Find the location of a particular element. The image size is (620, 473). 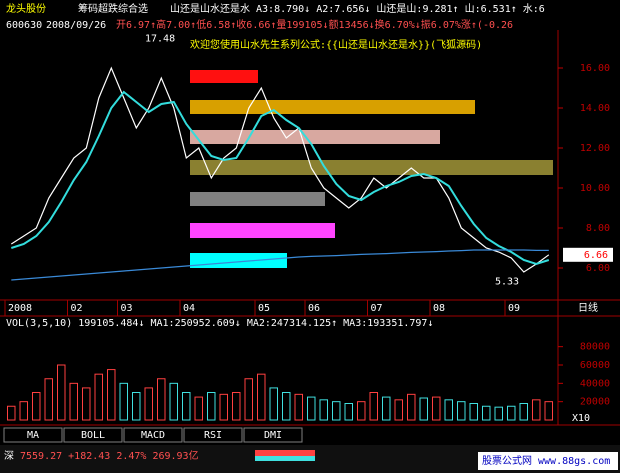

y-tick-label: 16.00 is located at coordinates (595, 68).